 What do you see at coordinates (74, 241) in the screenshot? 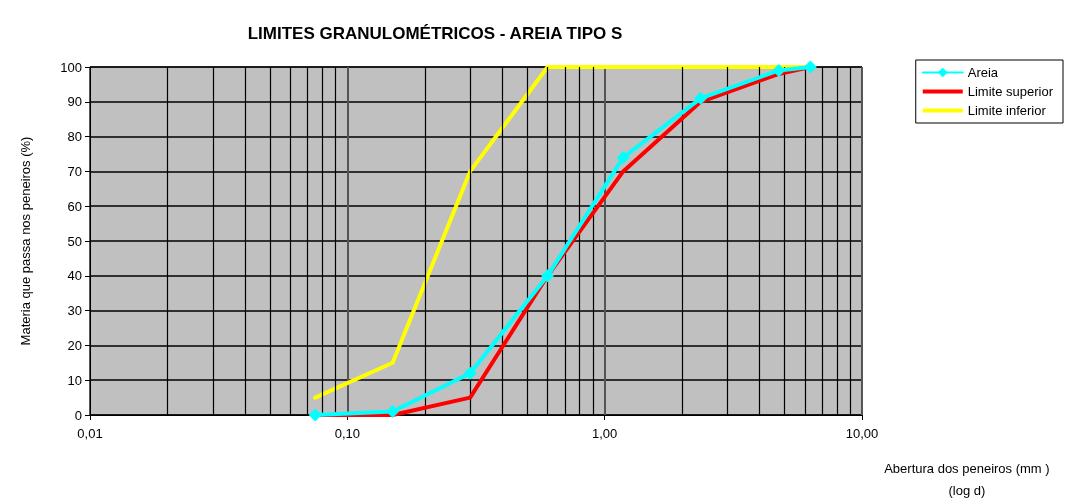
I see `y-tick-label: 50` at bounding box center [74, 241].